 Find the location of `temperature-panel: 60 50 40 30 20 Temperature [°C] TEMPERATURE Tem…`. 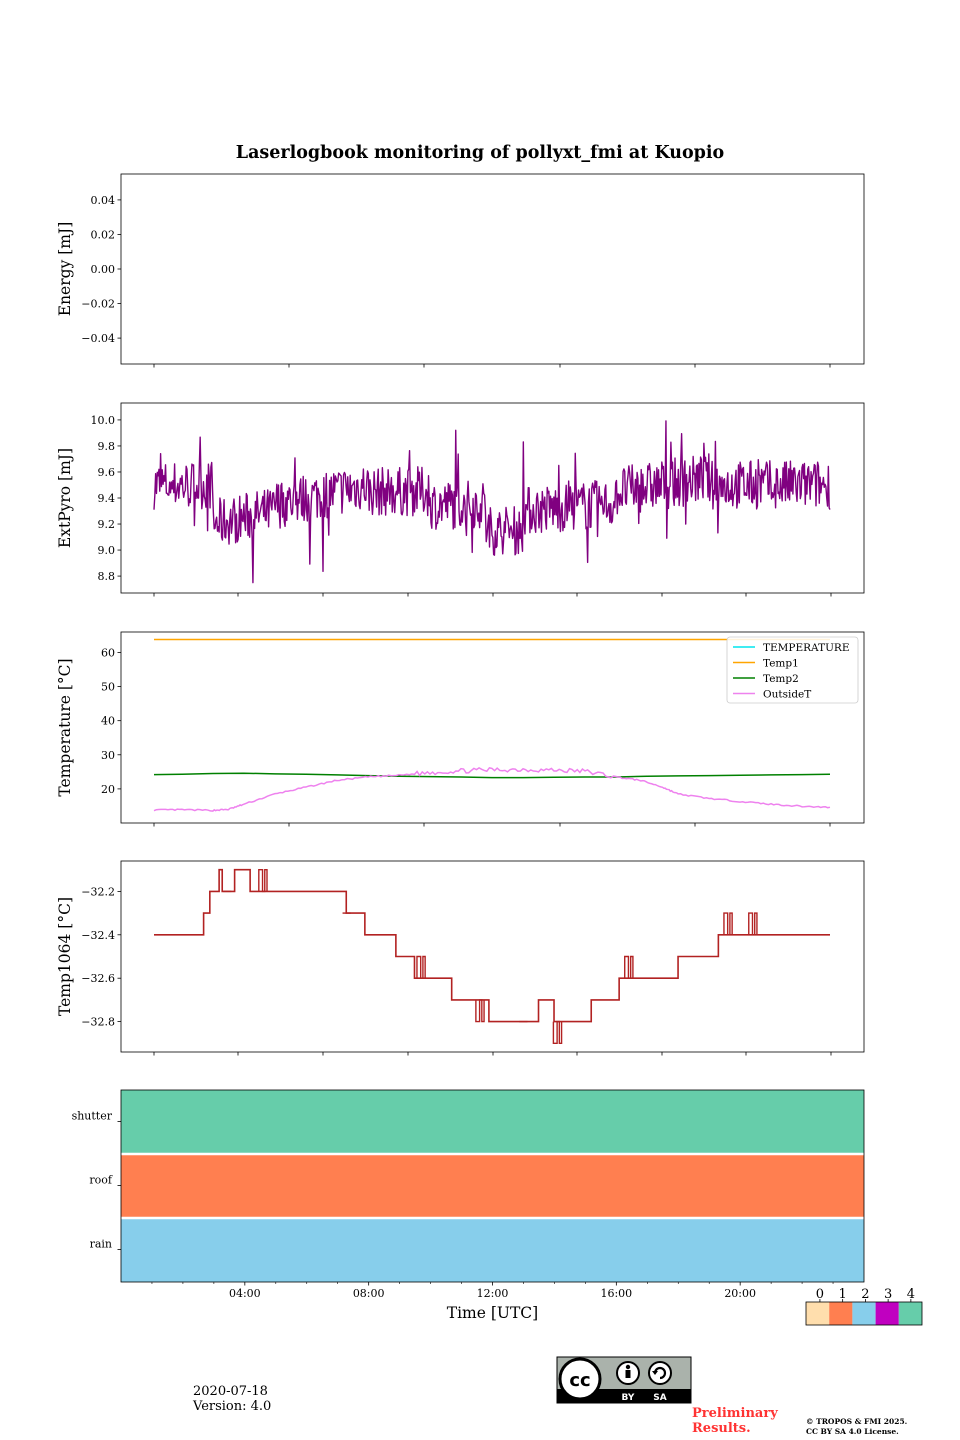

temperature-panel: 60 50 40 30 20 Temperature [°C] TEMPERATURE Tem… is located at coordinates (460, 729).